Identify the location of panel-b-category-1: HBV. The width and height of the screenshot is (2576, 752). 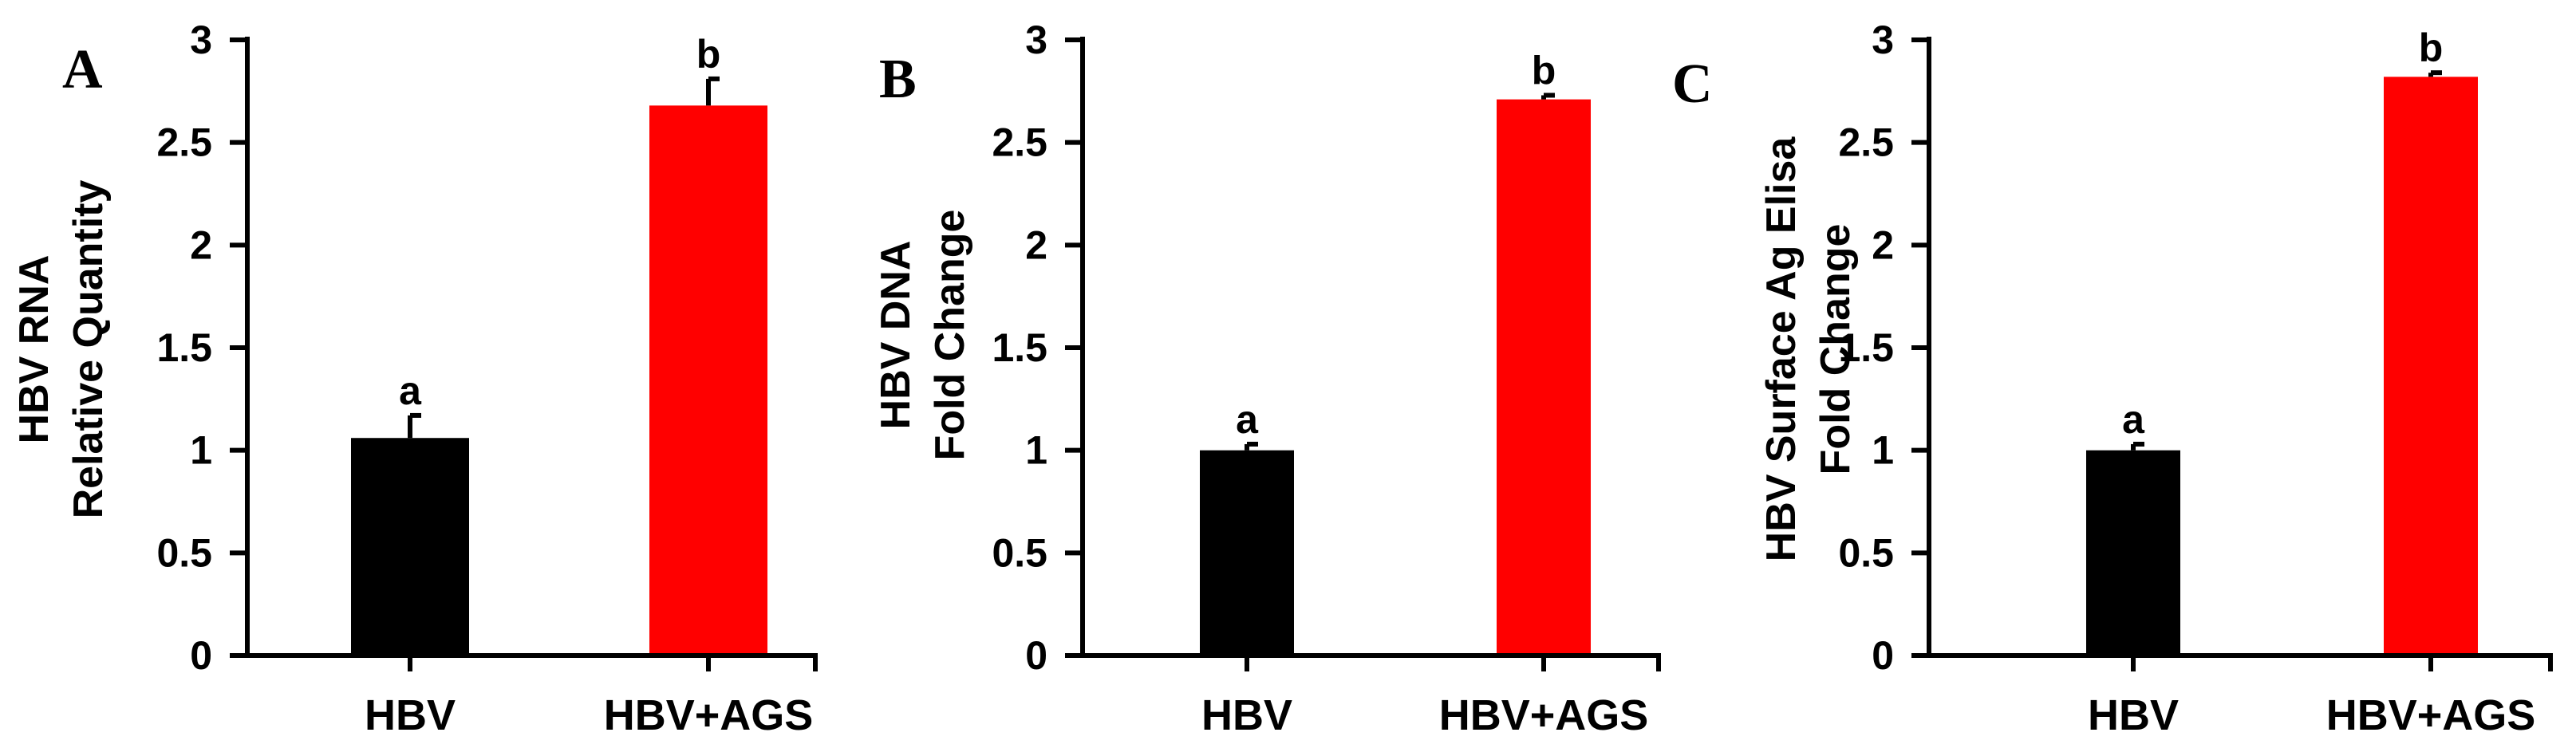
(1246, 715).